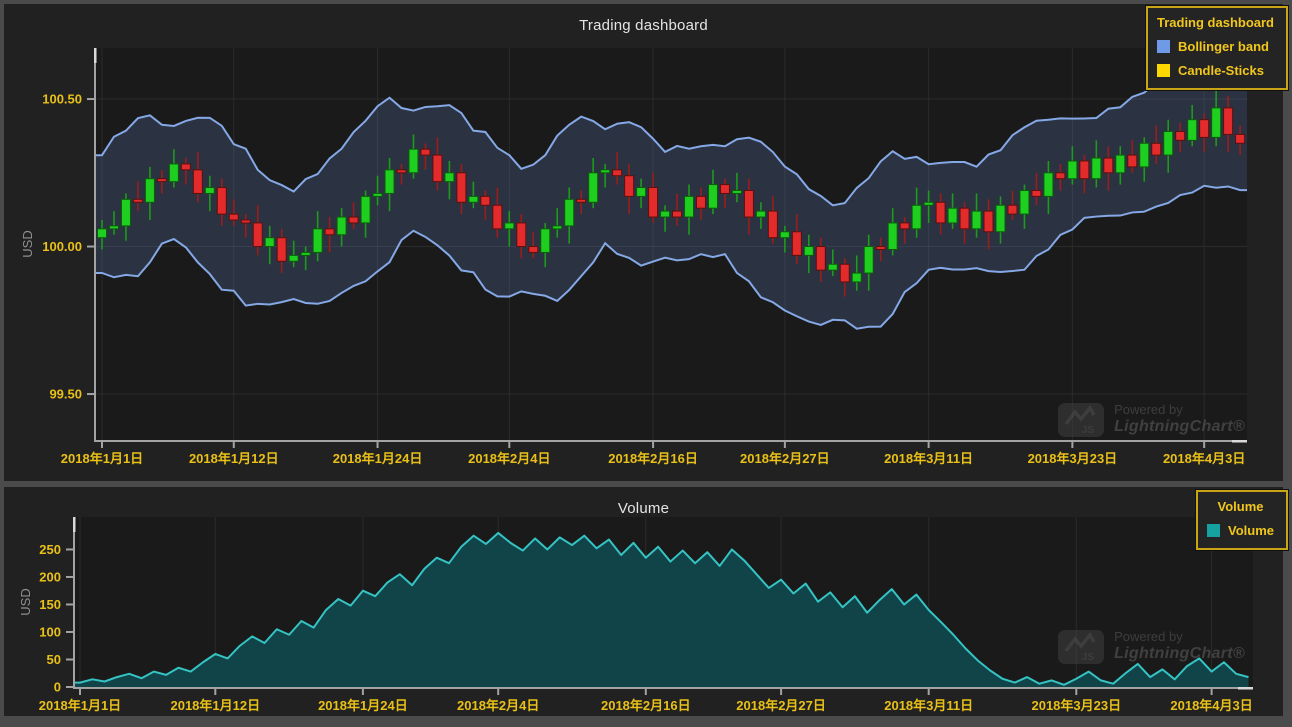 This screenshot has width=1292, height=727. I want to click on volume-chart-legend: Volume Volume, so click(1242, 520).